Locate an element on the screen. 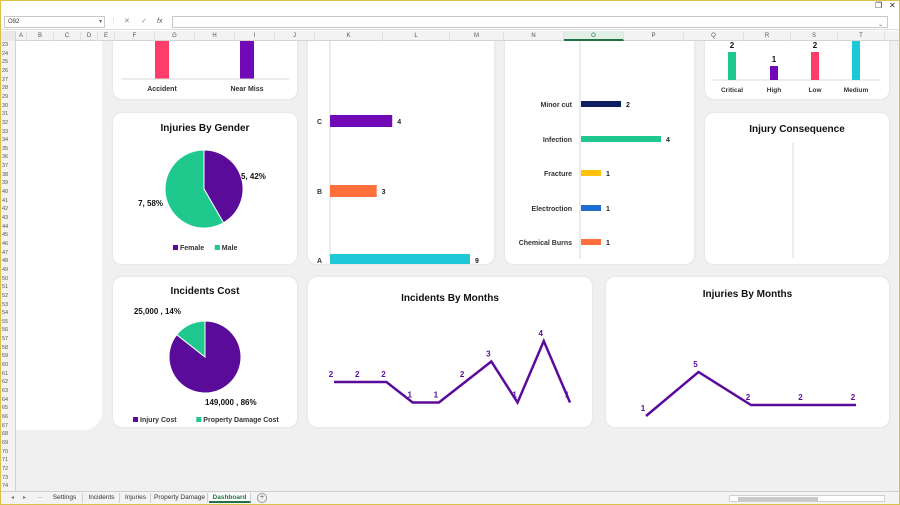  row-header-56: 56 is located at coordinates (5, 330).